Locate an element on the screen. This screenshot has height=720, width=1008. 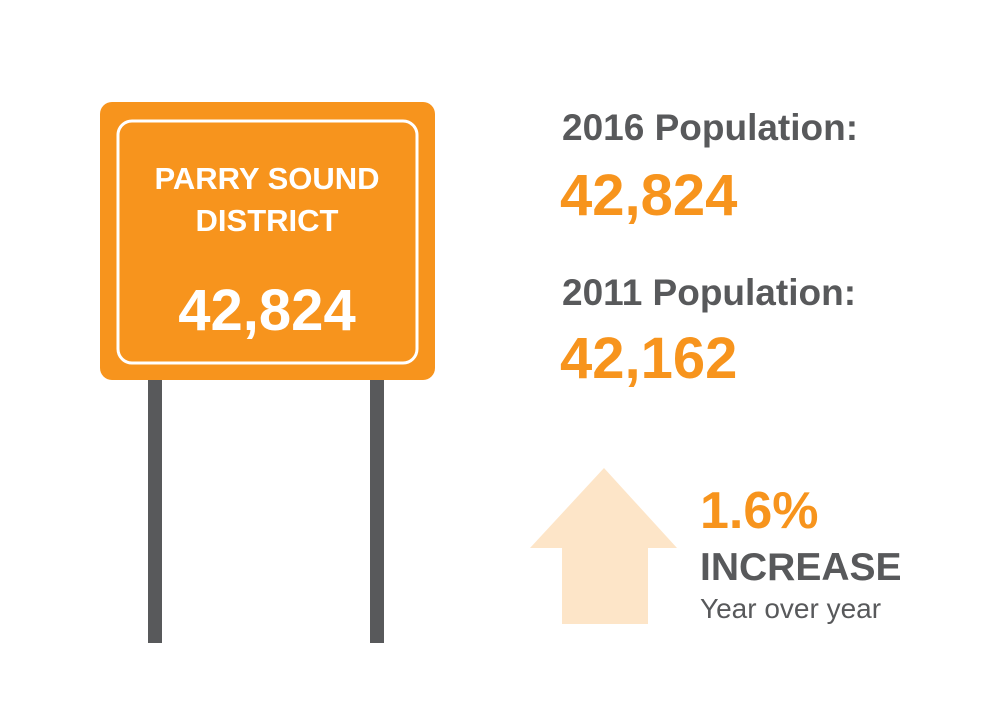
sign-title: DISTRICT is located at coordinates (267, 220).